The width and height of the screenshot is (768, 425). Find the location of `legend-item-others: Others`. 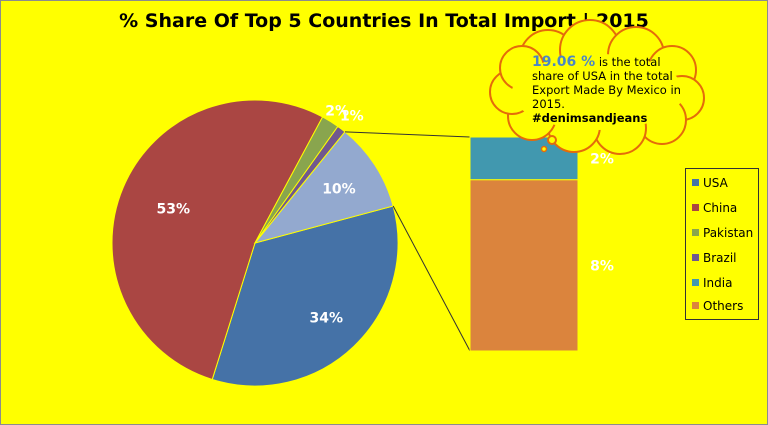

legend-item-others: Others is located at coordinates (717, 306).